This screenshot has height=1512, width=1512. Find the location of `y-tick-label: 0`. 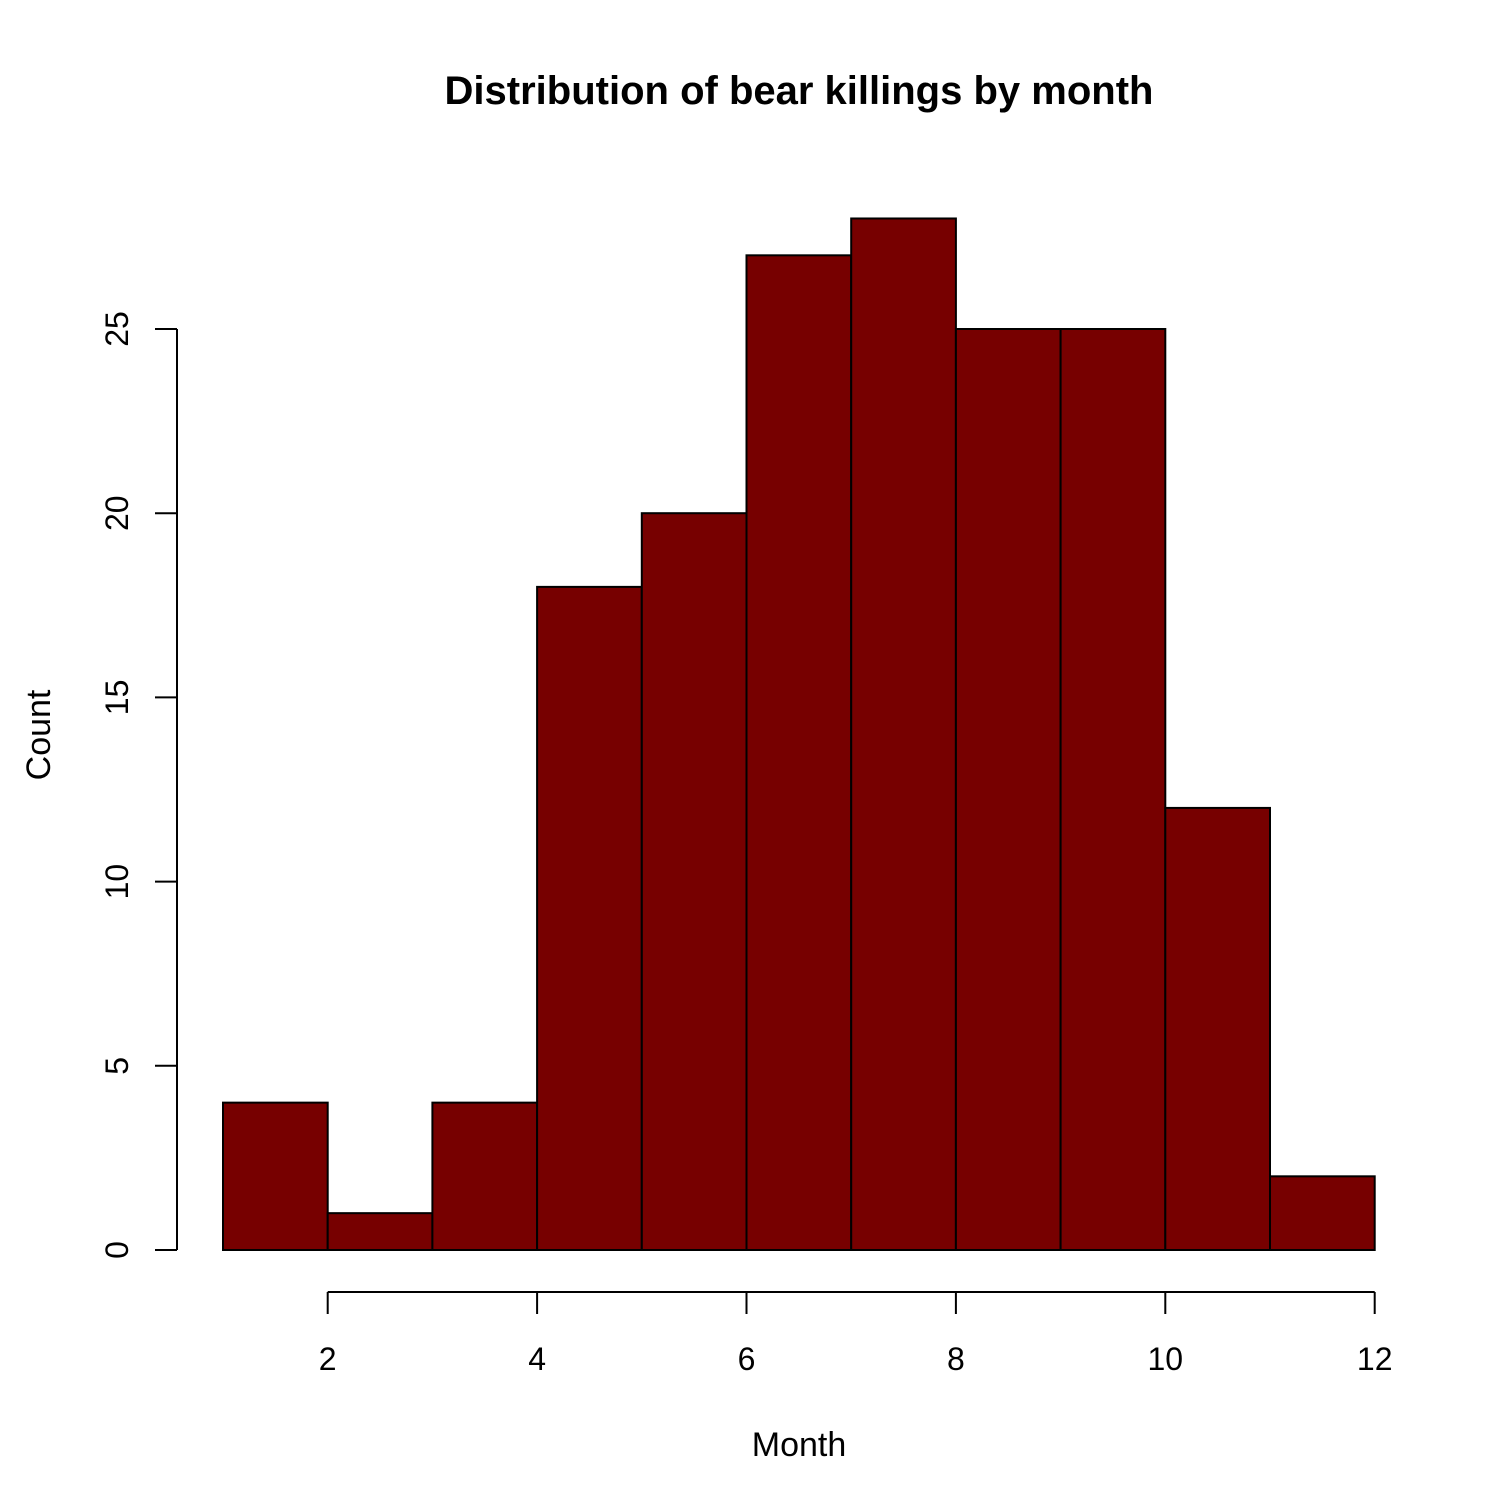

y-tick-label: 0 is located at coordinates (117, 1250).